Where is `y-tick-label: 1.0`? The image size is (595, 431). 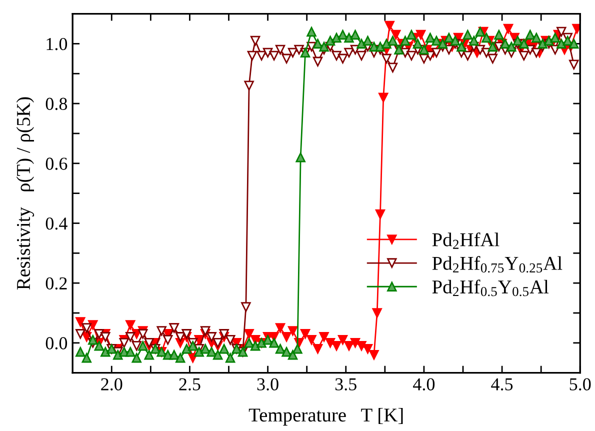 y-tick-label: 1.0 is located at coordinates (57, 44).